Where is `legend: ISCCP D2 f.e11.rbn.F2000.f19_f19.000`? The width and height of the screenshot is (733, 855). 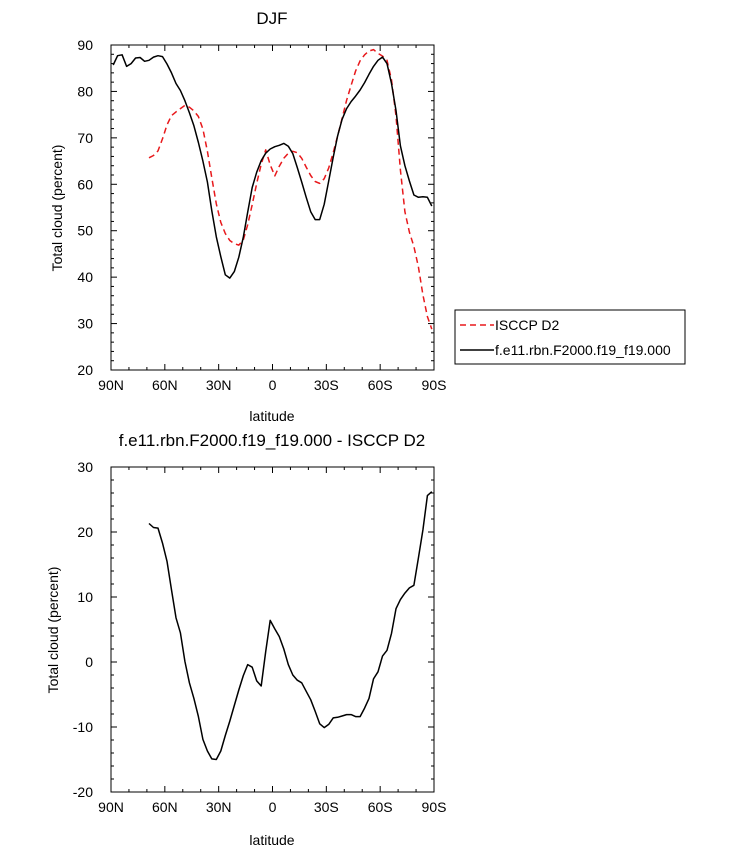
legend: ISCCP D2 f.e11.rbn.F2000.f19_f19.000 is located at coordinates (570, 337).